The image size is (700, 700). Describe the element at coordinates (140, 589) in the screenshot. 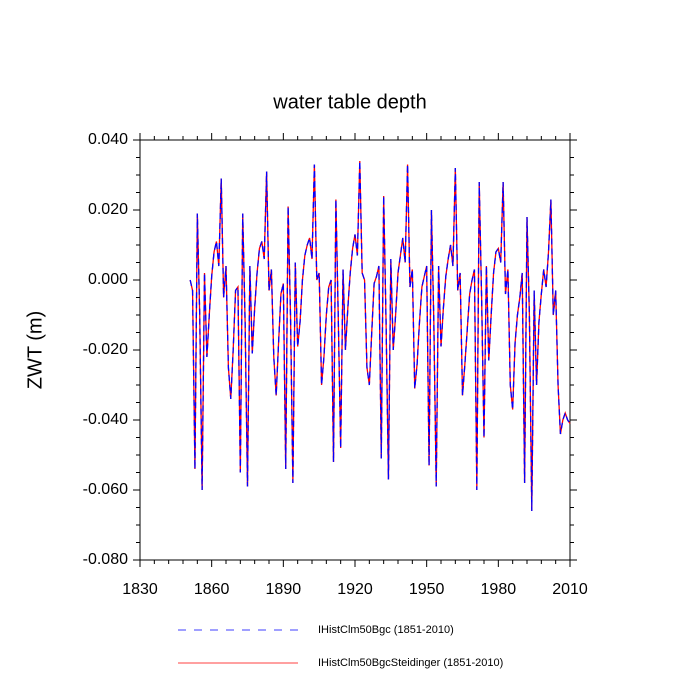

I see `x-tick-label: 1830` at that location.